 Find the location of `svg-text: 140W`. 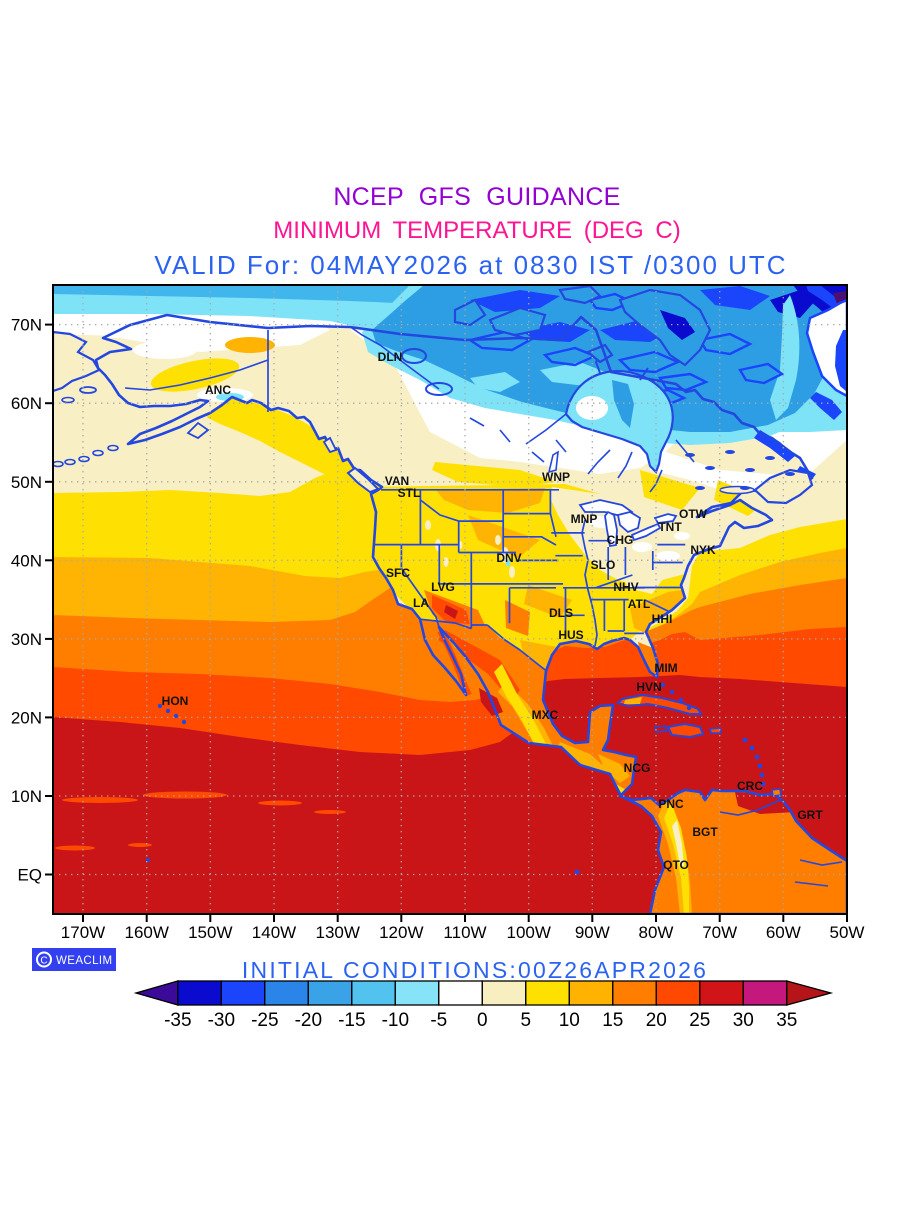

svg-text: 140W is located at coordinates (274, 932).